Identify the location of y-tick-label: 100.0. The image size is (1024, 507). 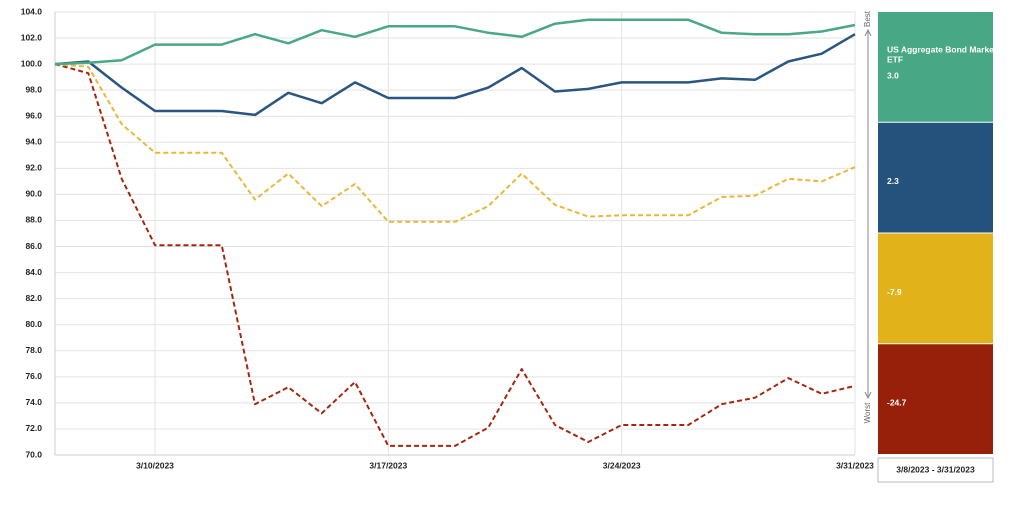
(32, 63).